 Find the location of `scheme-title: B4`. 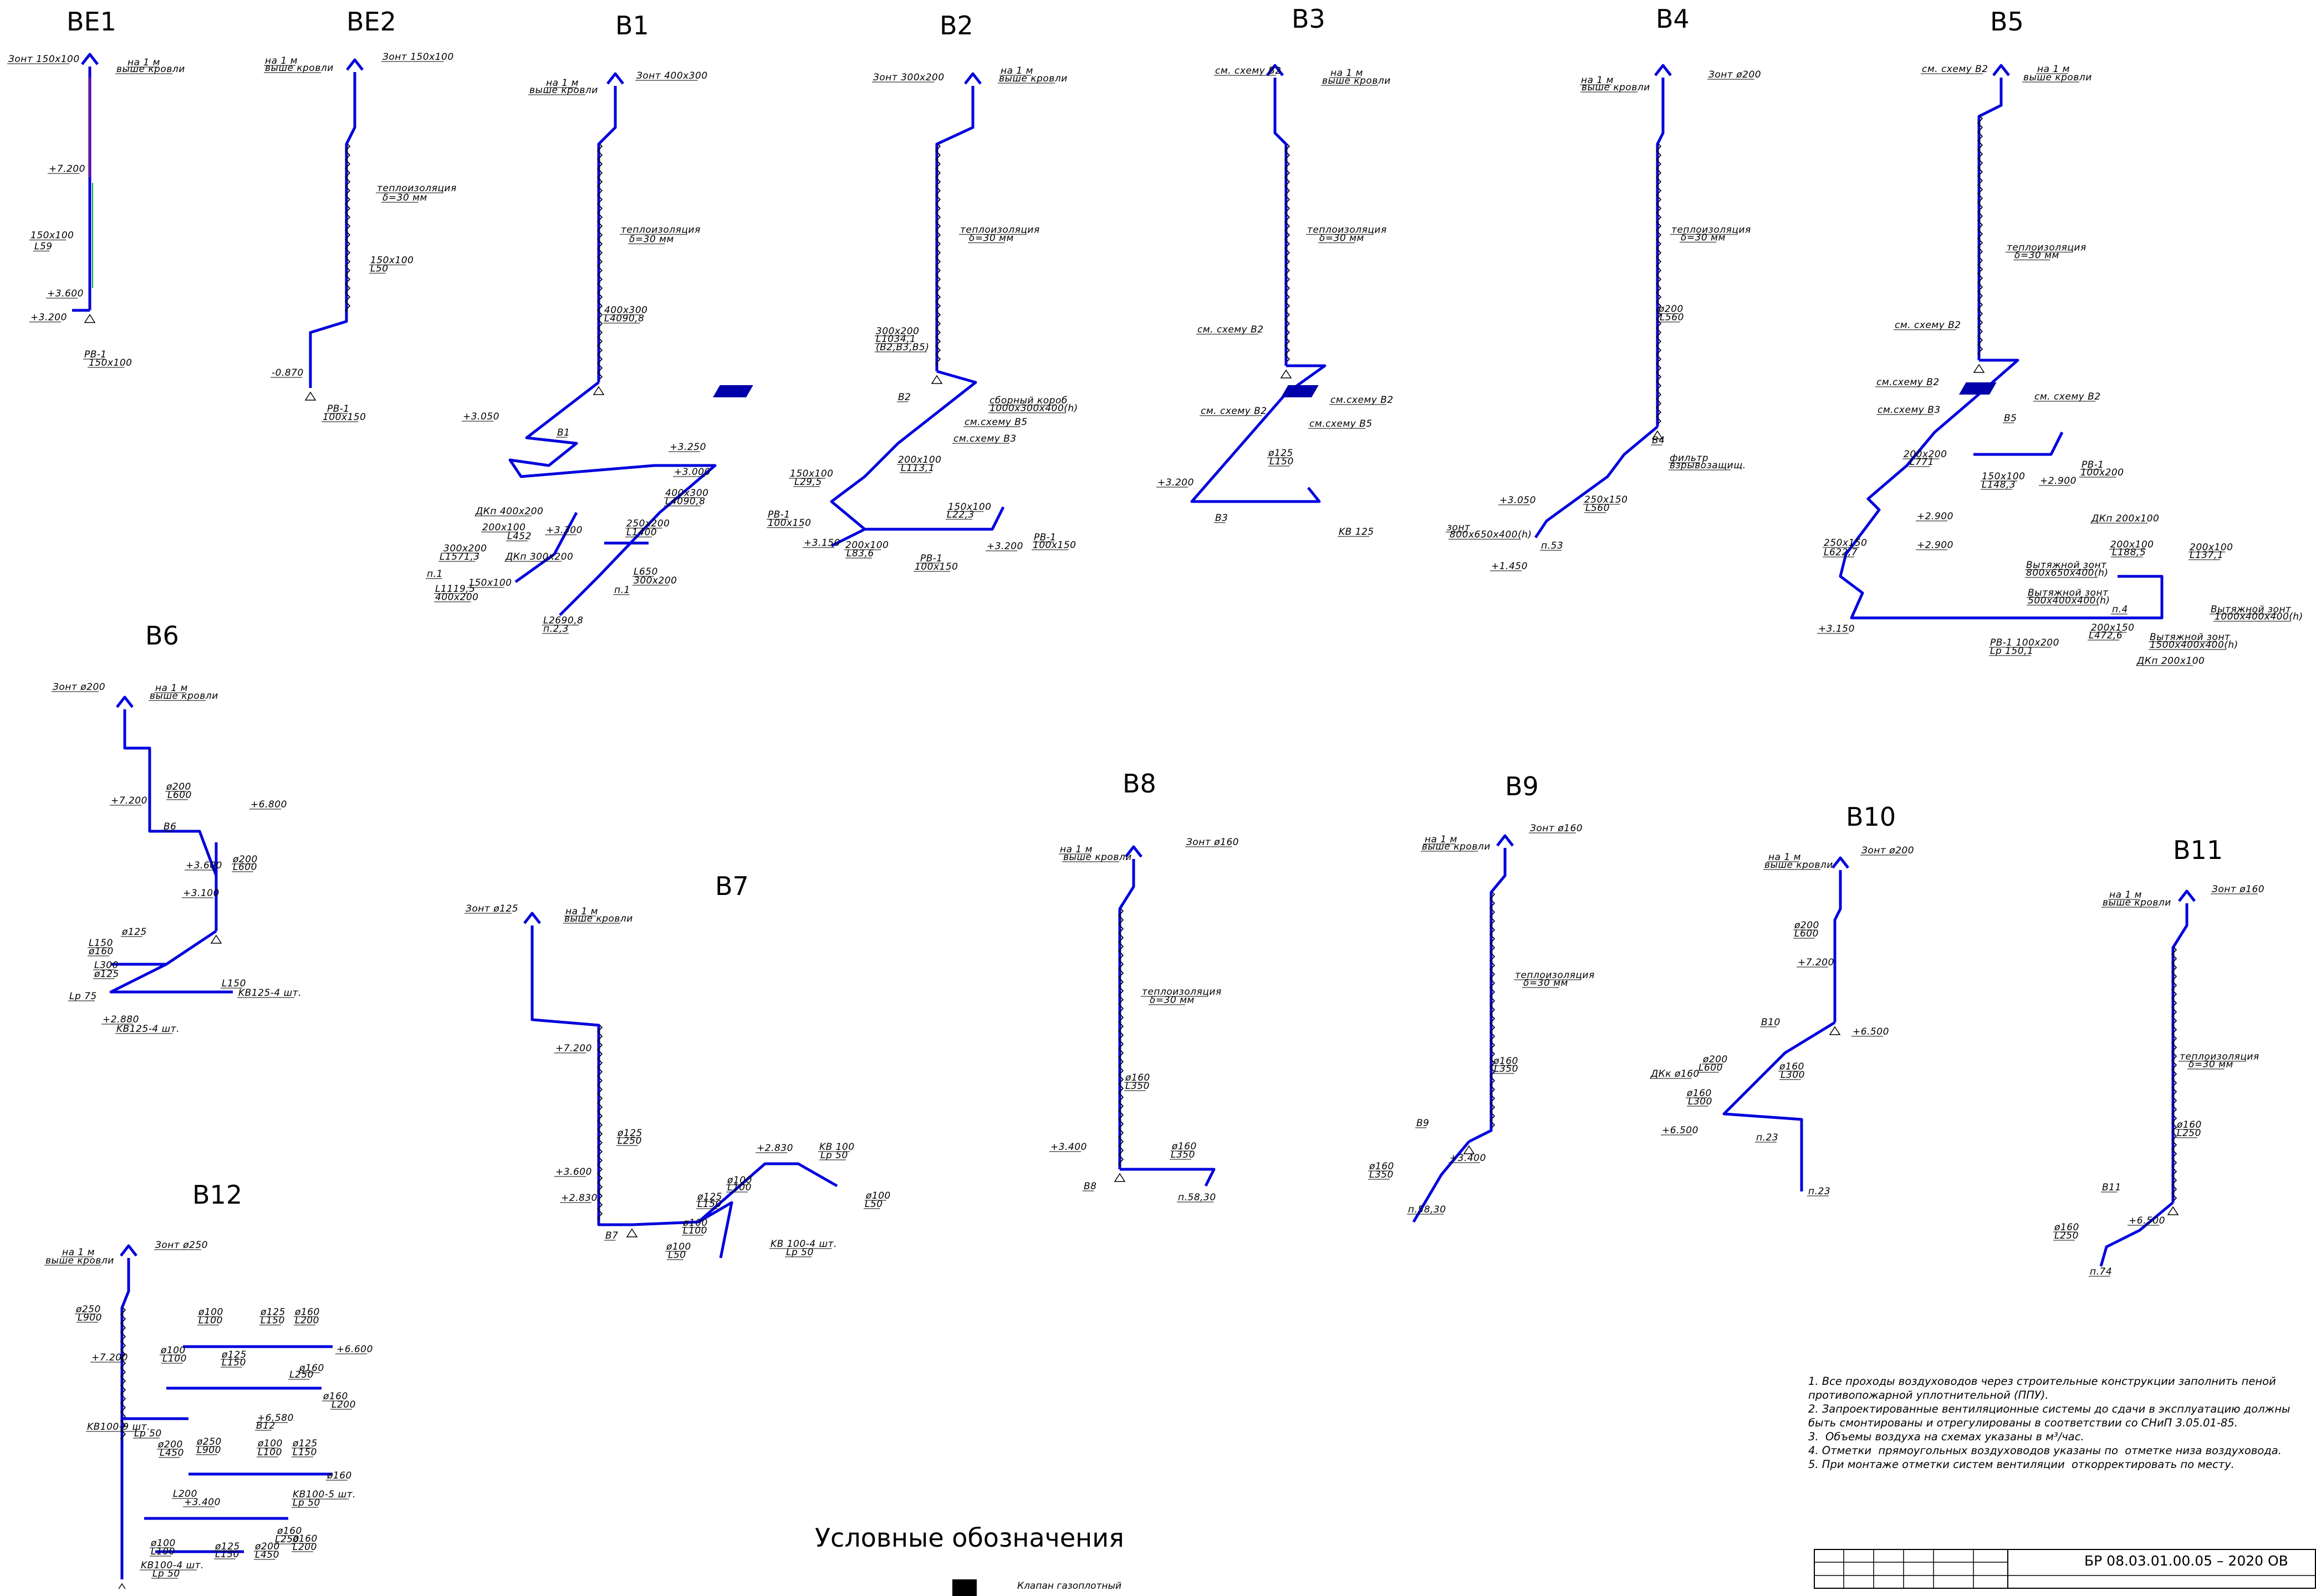

scheme-title: B4 is located at coordinates (1673, 19).